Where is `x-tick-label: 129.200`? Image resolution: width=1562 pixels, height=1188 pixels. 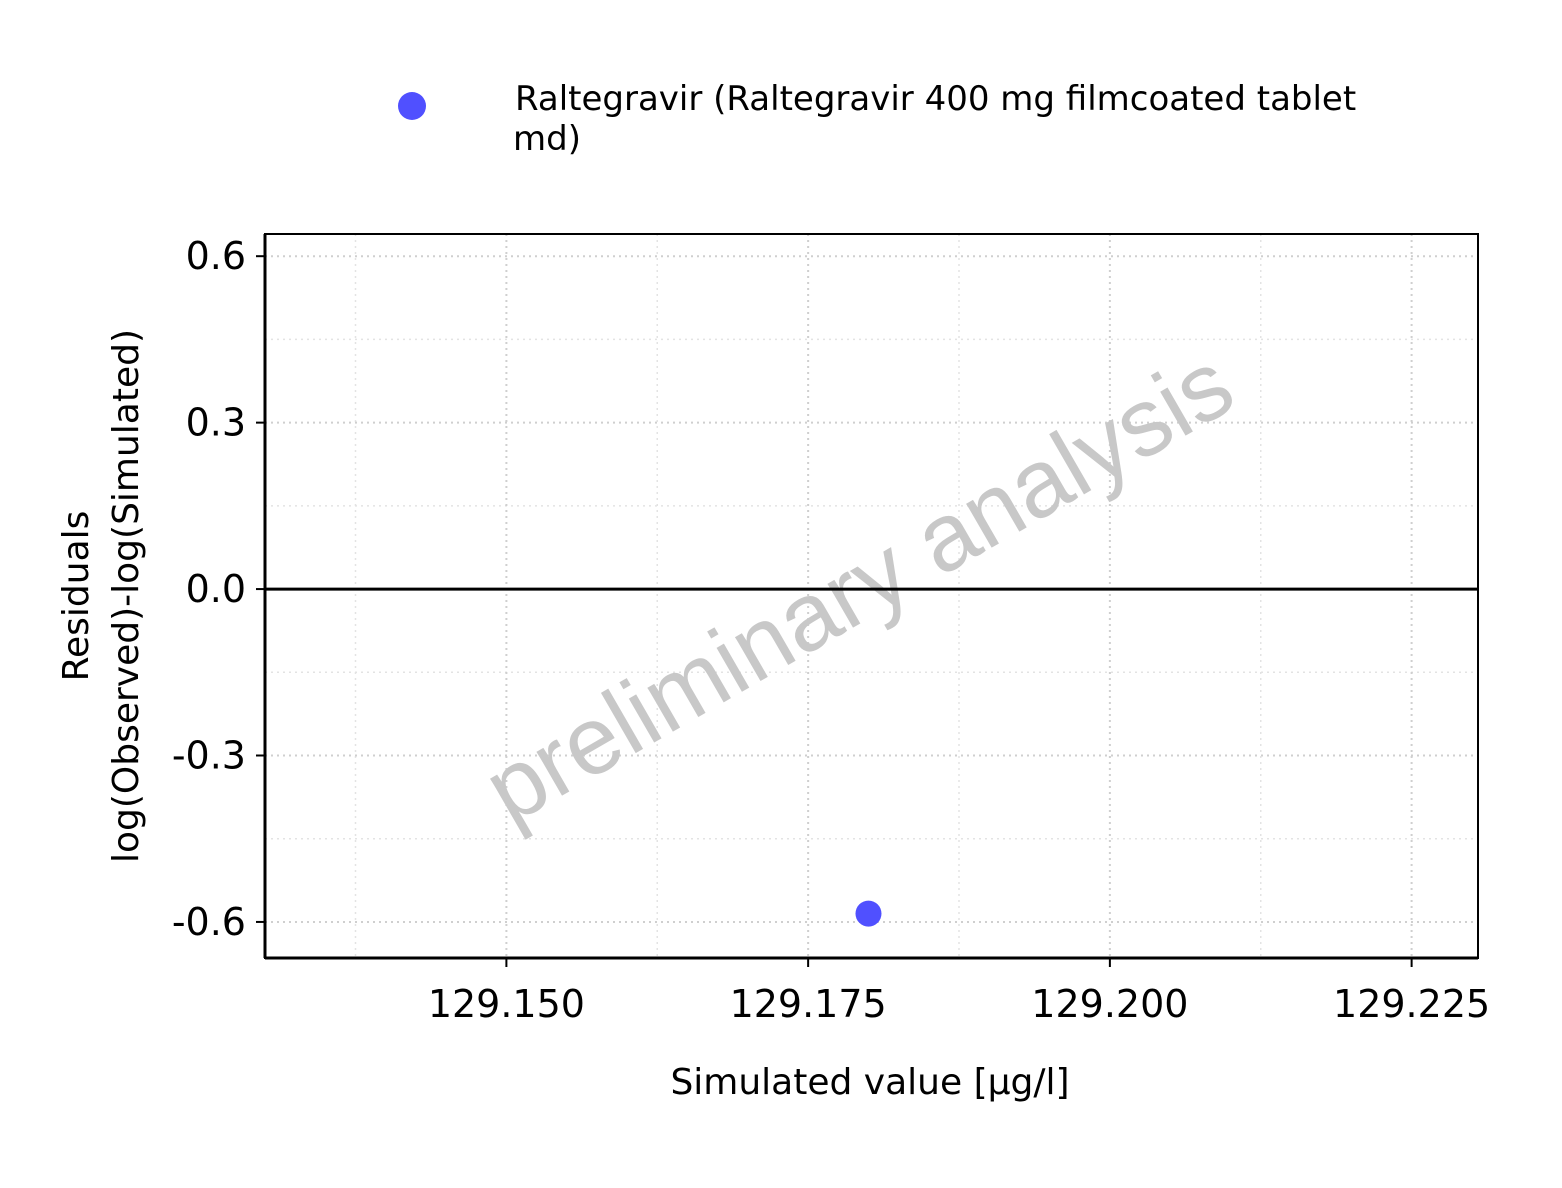
x-tick-label: 129.200 is located at coordinates (1109, 1004).